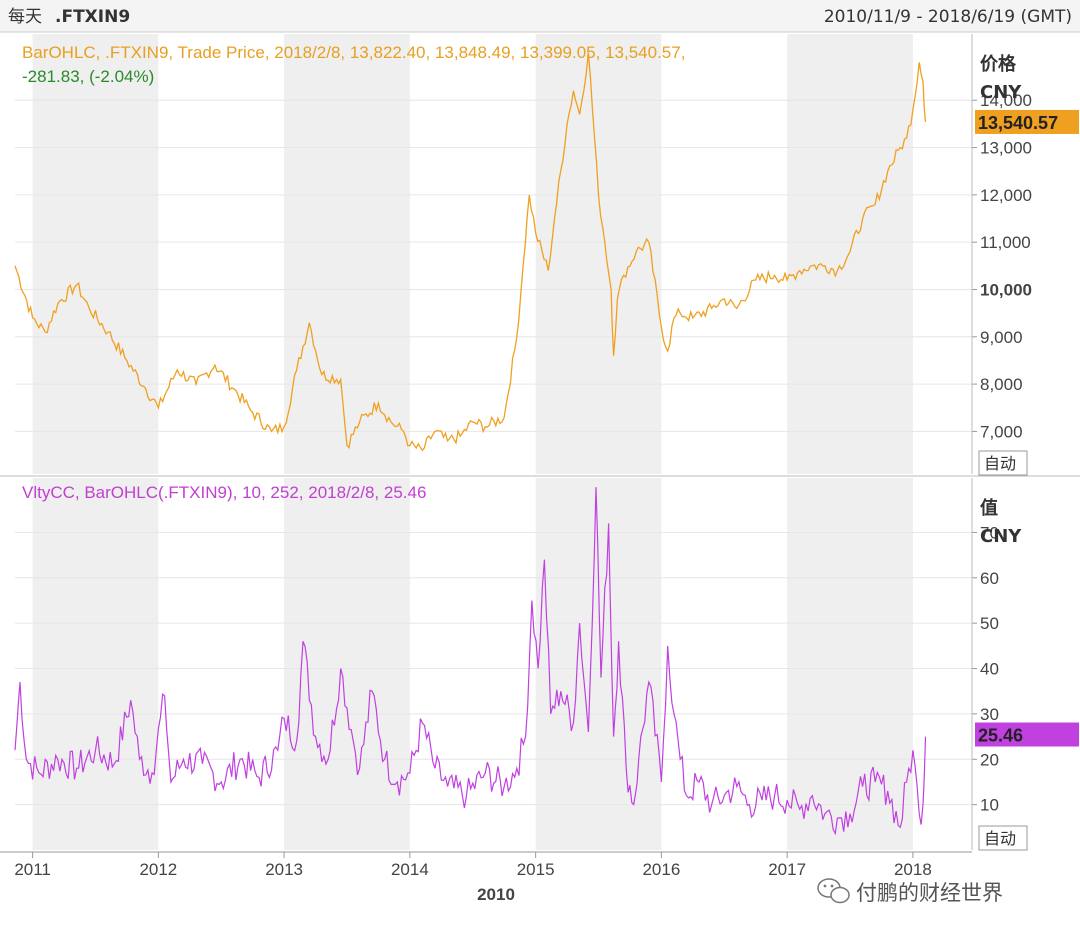 The width and height of the screenshot is (1080, 940). Describe the element at coordinates (496, 894) in the screenshot. I see `x-axis-label: 2010` at that location.